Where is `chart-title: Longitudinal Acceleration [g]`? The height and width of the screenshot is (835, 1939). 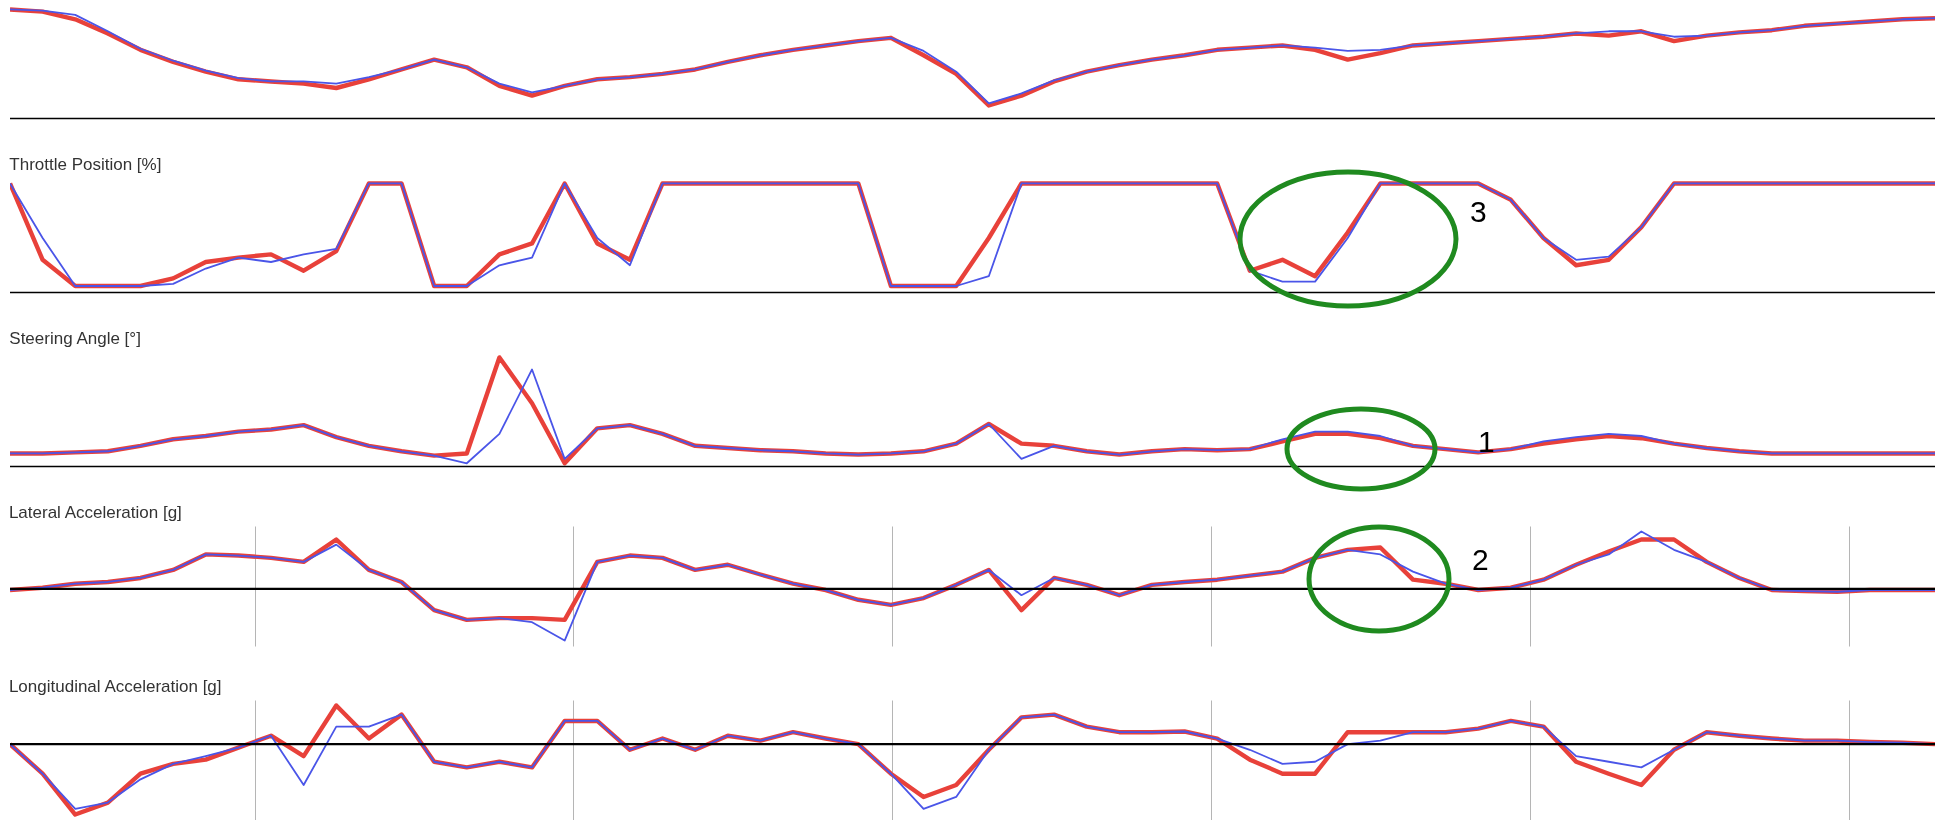 chart-title: Longitudinal Acceleration [g] is located at coordinates (115, 686).